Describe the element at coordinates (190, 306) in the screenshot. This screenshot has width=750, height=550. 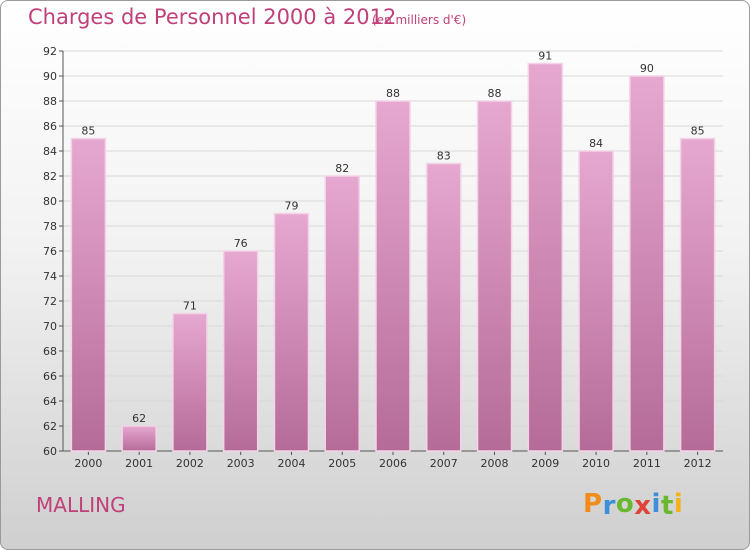
I see `data-label-2002: 71` at that location.